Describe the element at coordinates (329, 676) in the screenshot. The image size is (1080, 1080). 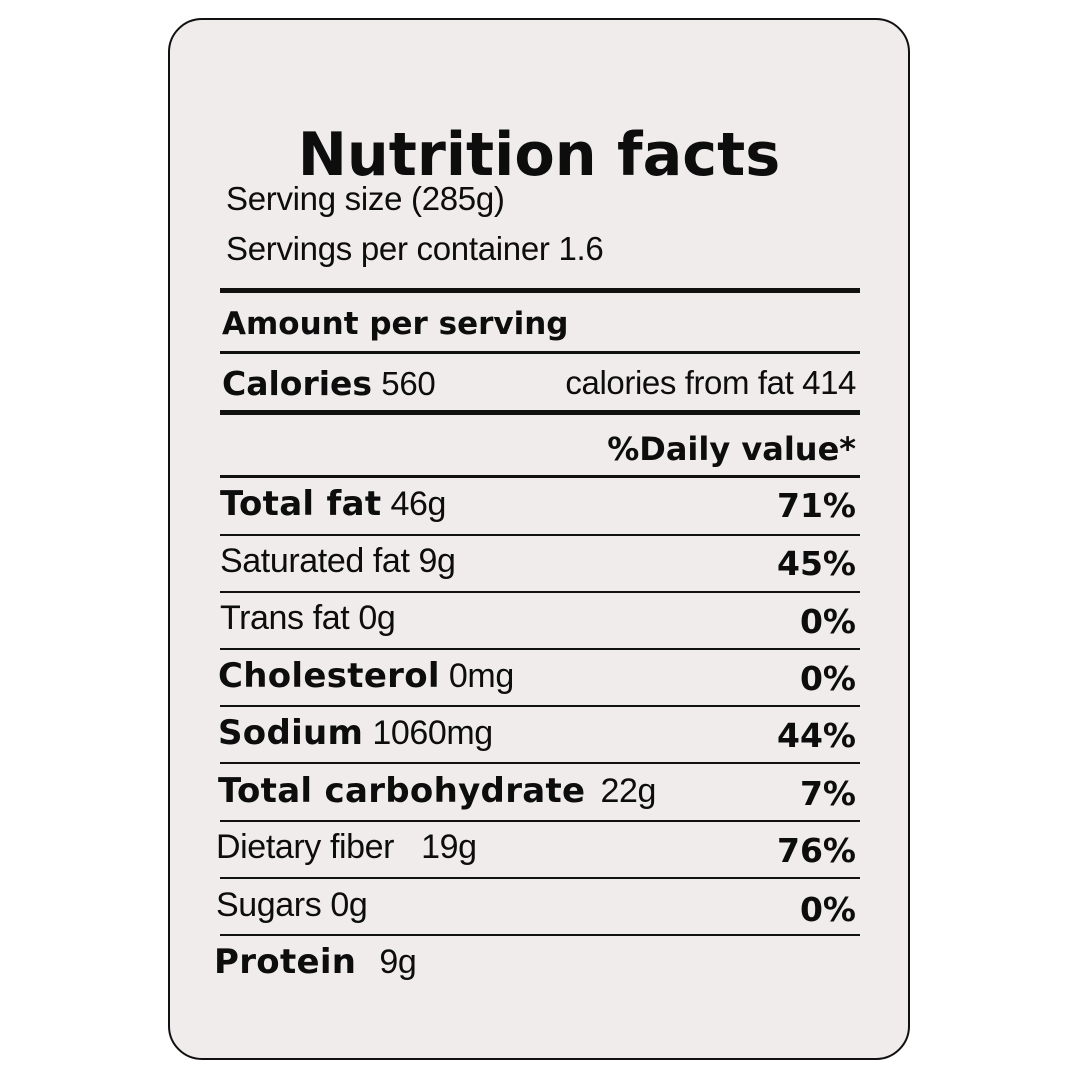
I see `nutrient-name: Cholesterol` at that location.